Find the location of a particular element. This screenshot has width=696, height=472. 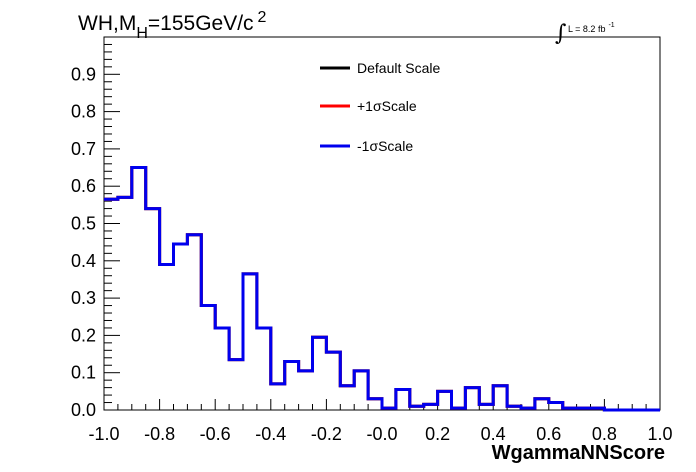

y-tick-label: 0.6 is located at coordinates (83, 186).